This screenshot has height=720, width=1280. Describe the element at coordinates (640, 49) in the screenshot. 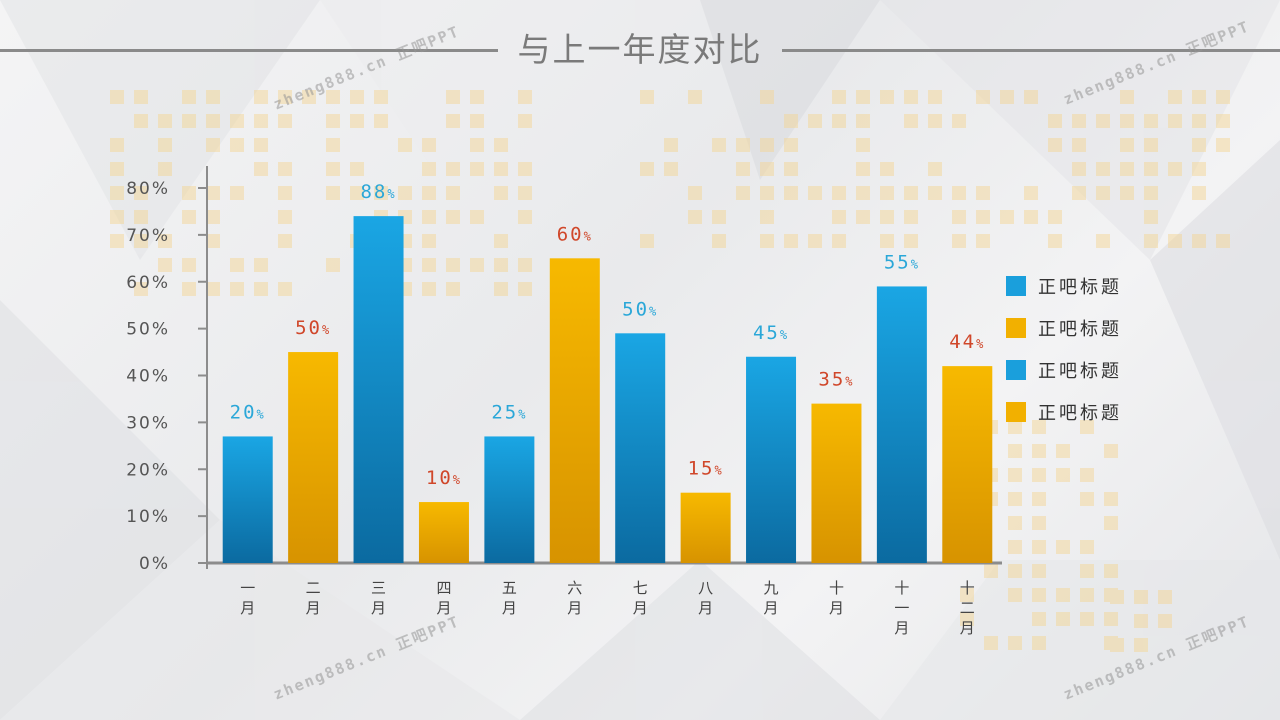

I see `page-title: 与上一年度对比` at that location.